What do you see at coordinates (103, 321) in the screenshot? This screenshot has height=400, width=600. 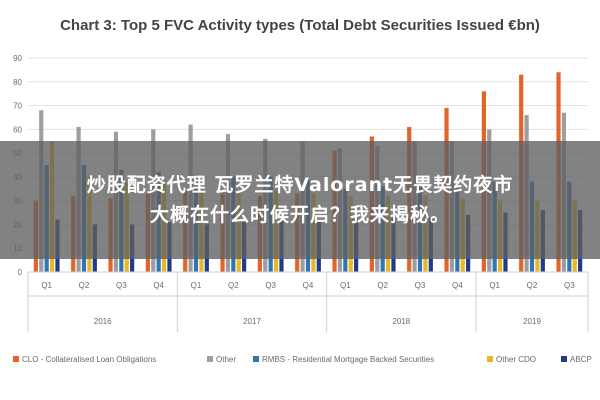 I see `year-label: 2016` at bounding box center [103, 321].